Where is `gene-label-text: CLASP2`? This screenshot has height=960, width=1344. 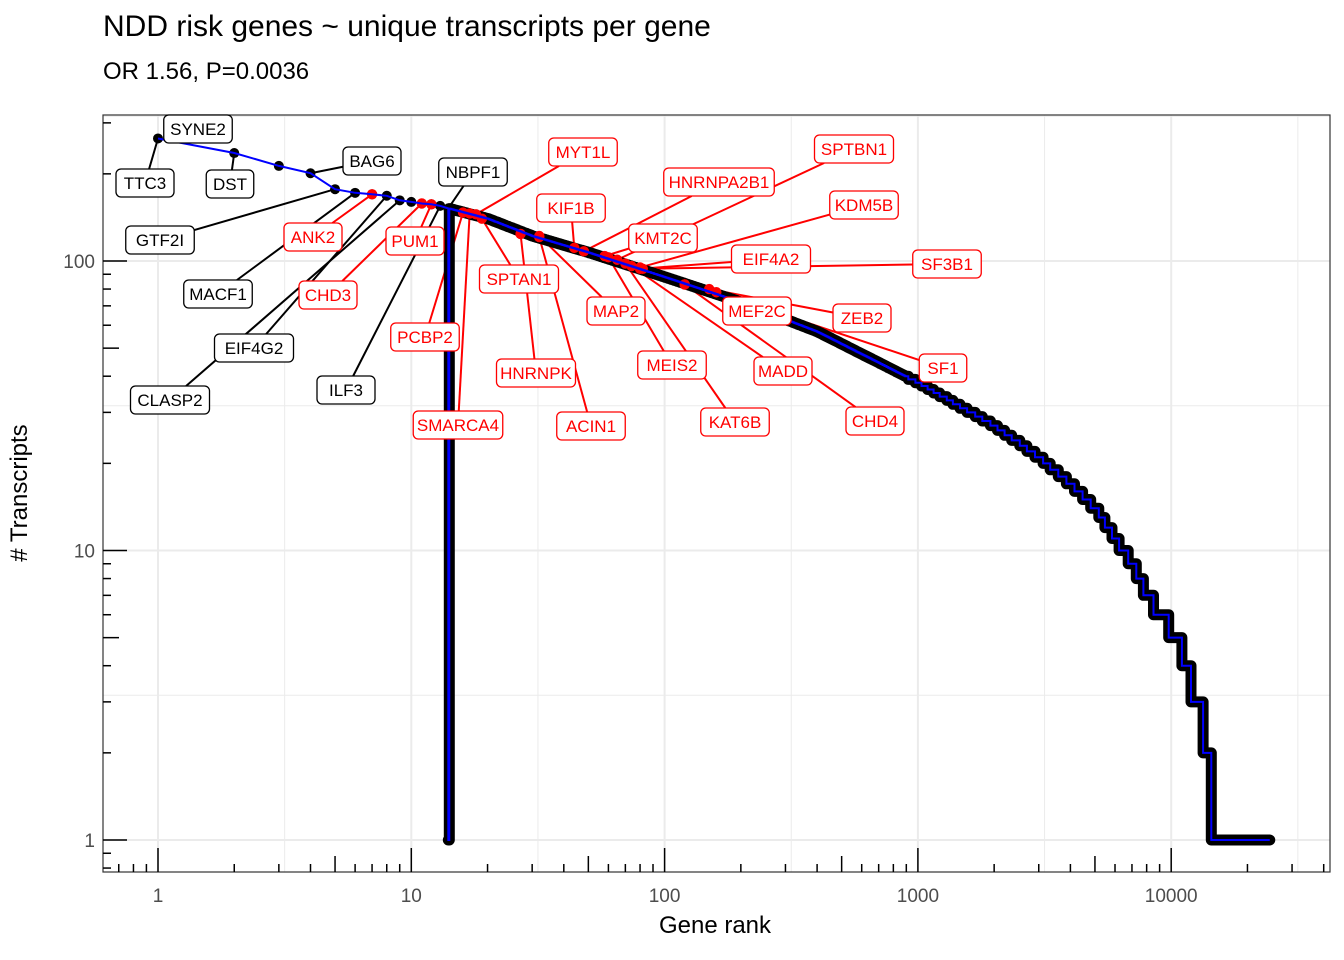 gene-label-text: CLASP2 is located at coordinates (169, 400).